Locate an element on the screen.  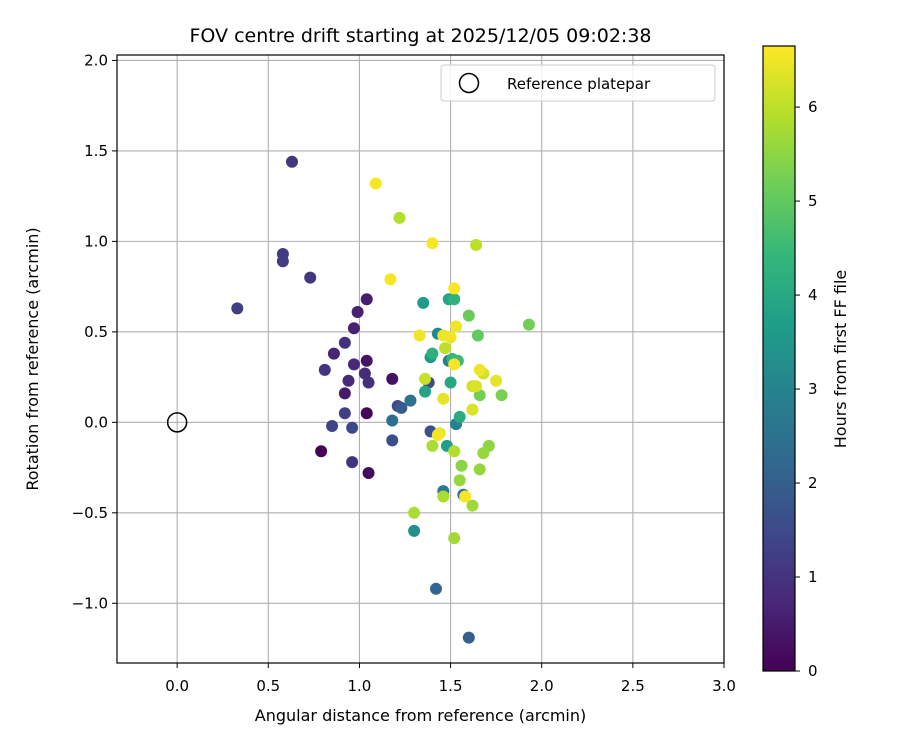
colorbar-tick-label: 3 is located at coordinates (813, 389).